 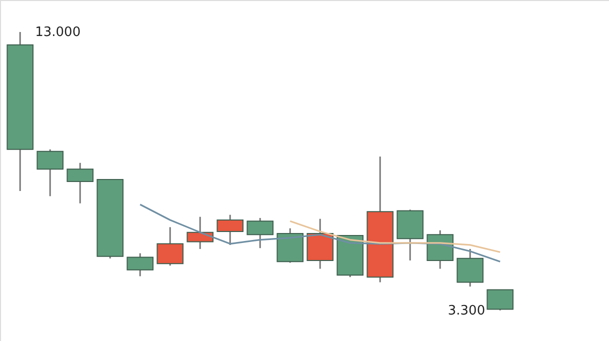 I want to click on annotation: 13.000, so click(x=58, y=32).